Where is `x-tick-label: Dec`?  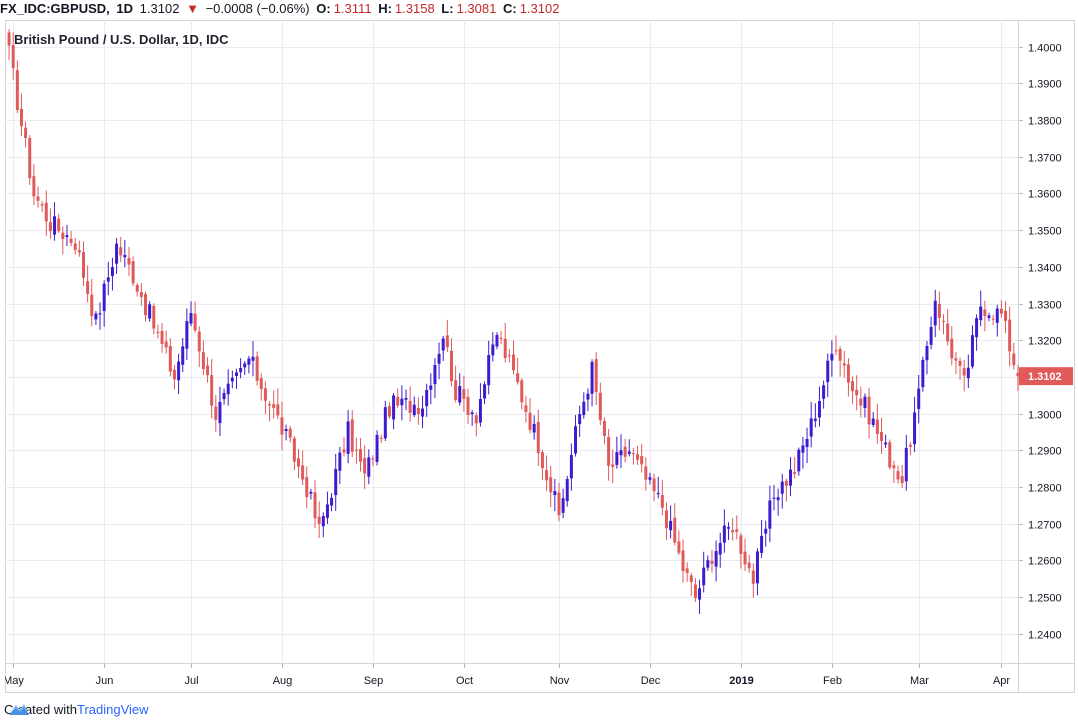
x-tick-label: Dec is located at coordinates (651, 681).